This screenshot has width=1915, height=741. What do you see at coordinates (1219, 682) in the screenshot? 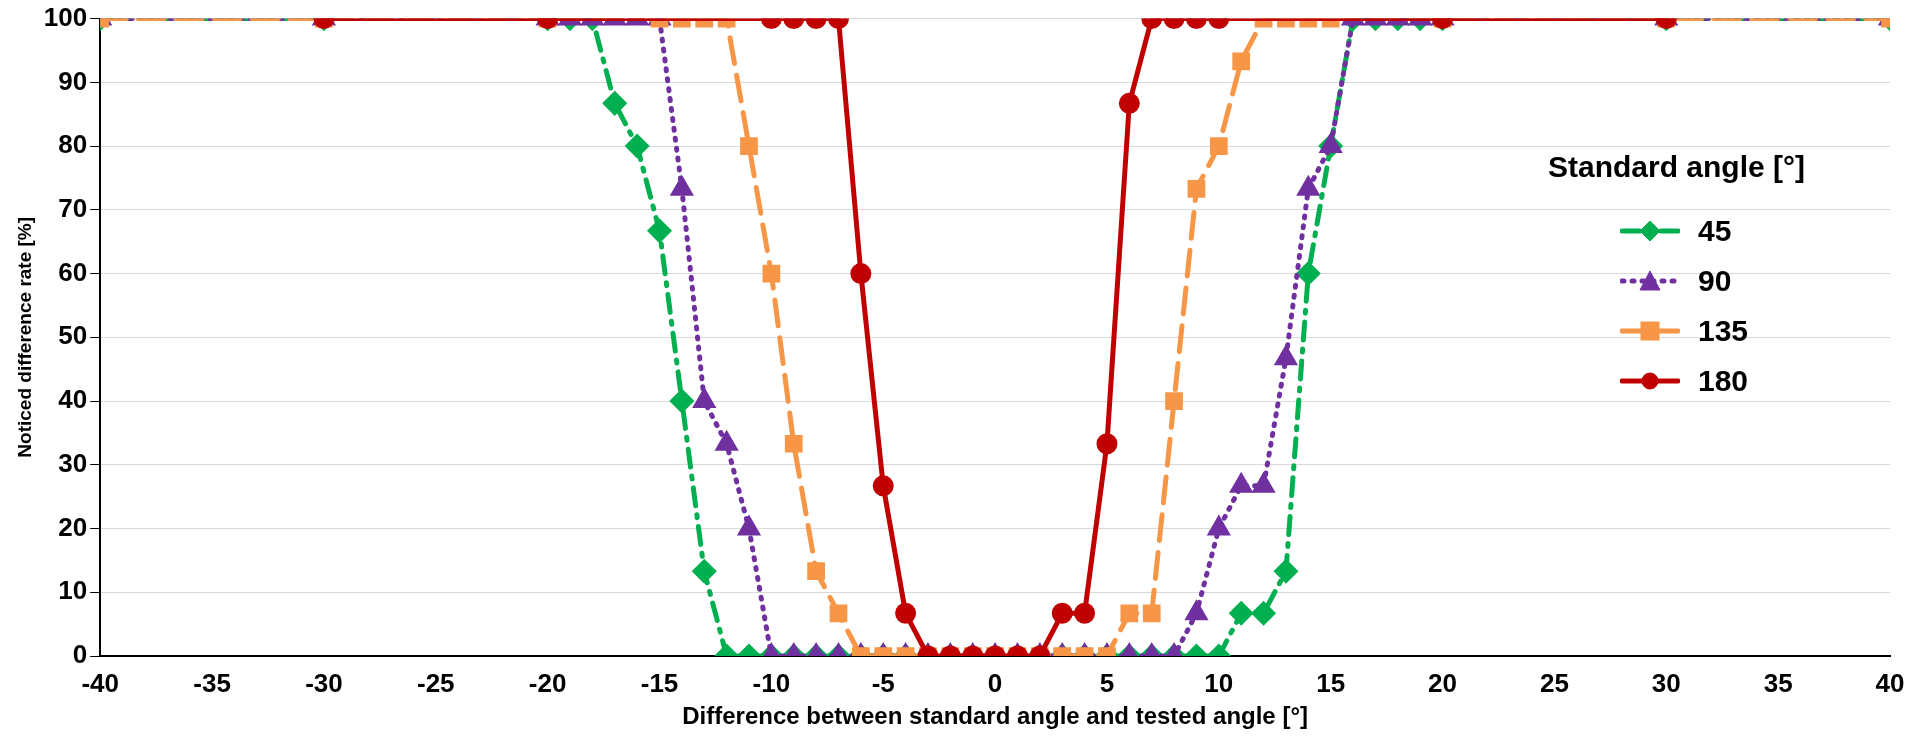
I see `x-tick-label: 10` at bounding box center [1219, 682].